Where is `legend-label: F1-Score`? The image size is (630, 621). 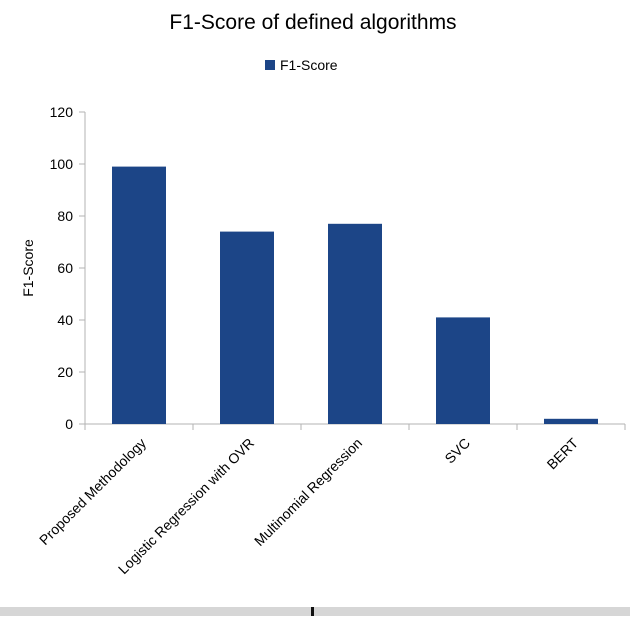 legend-label: F1-Score is located at coordinates (309, 65).